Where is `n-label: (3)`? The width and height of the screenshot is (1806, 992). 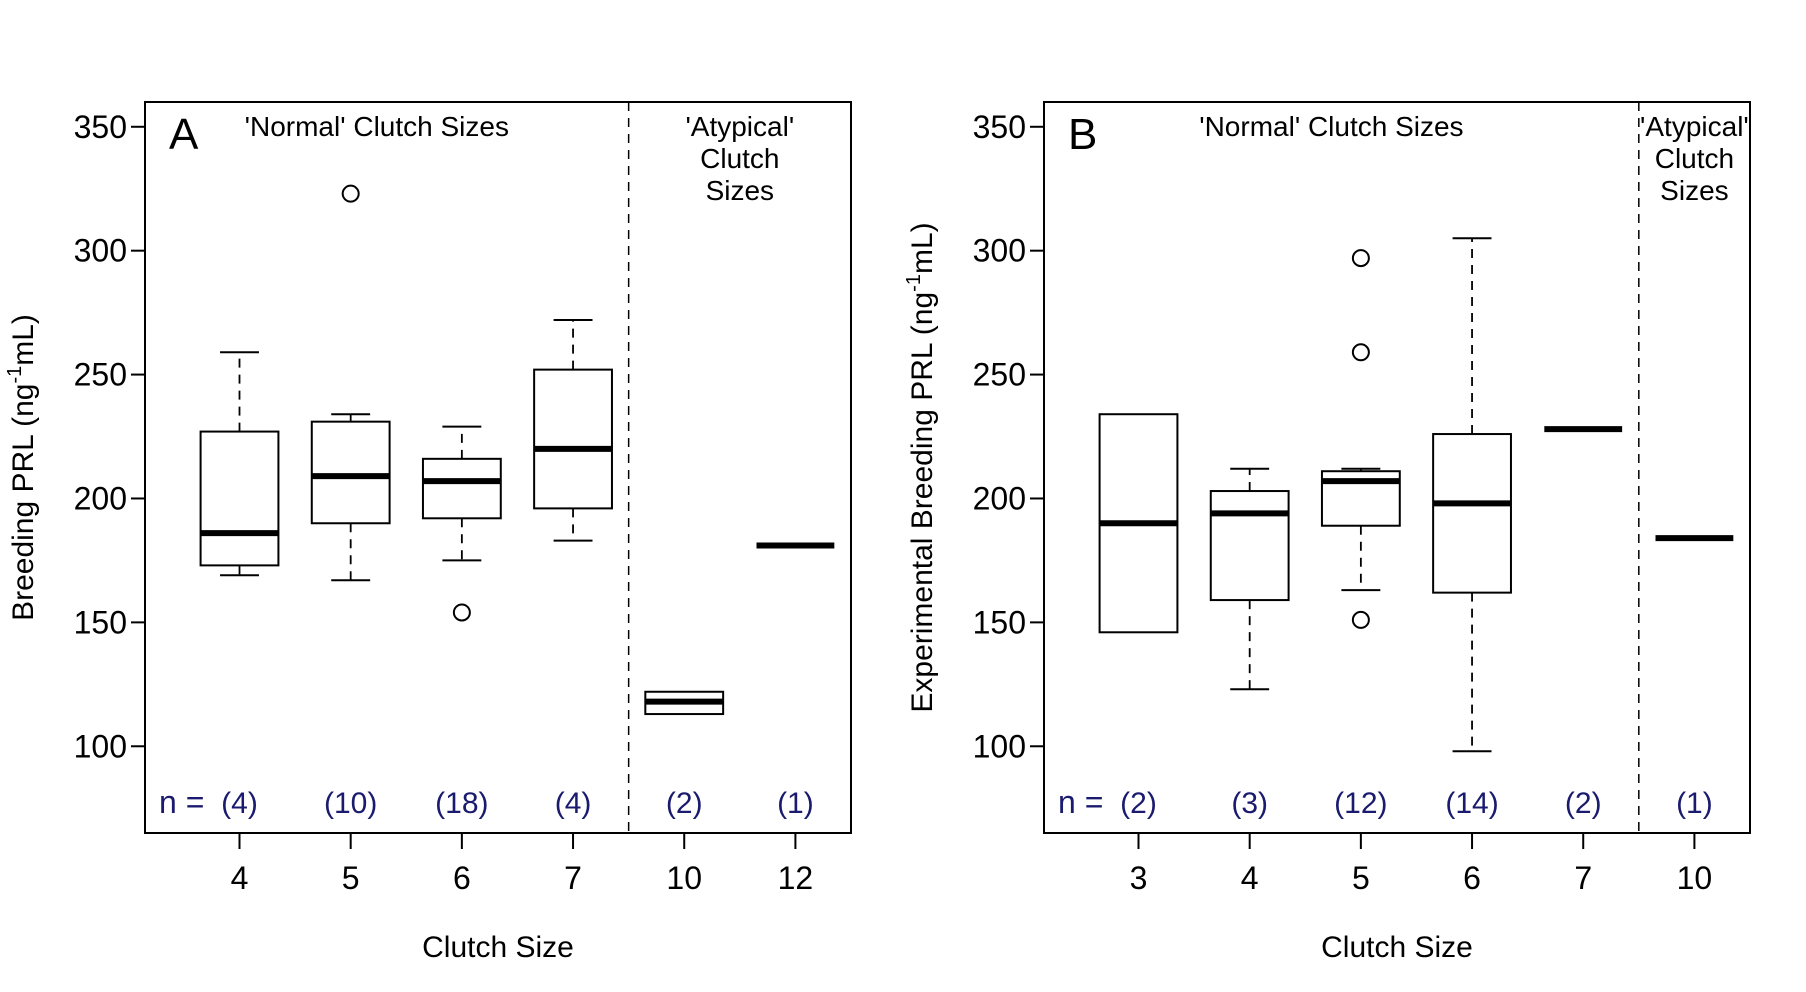 n-label: (3) is located at coordinates (1249, 803).